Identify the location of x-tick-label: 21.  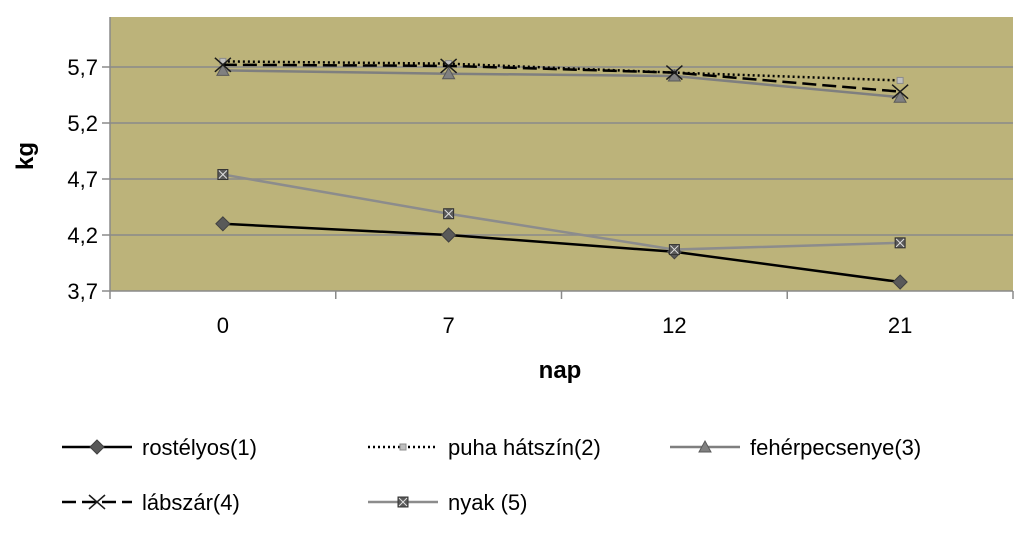
(900, 325).